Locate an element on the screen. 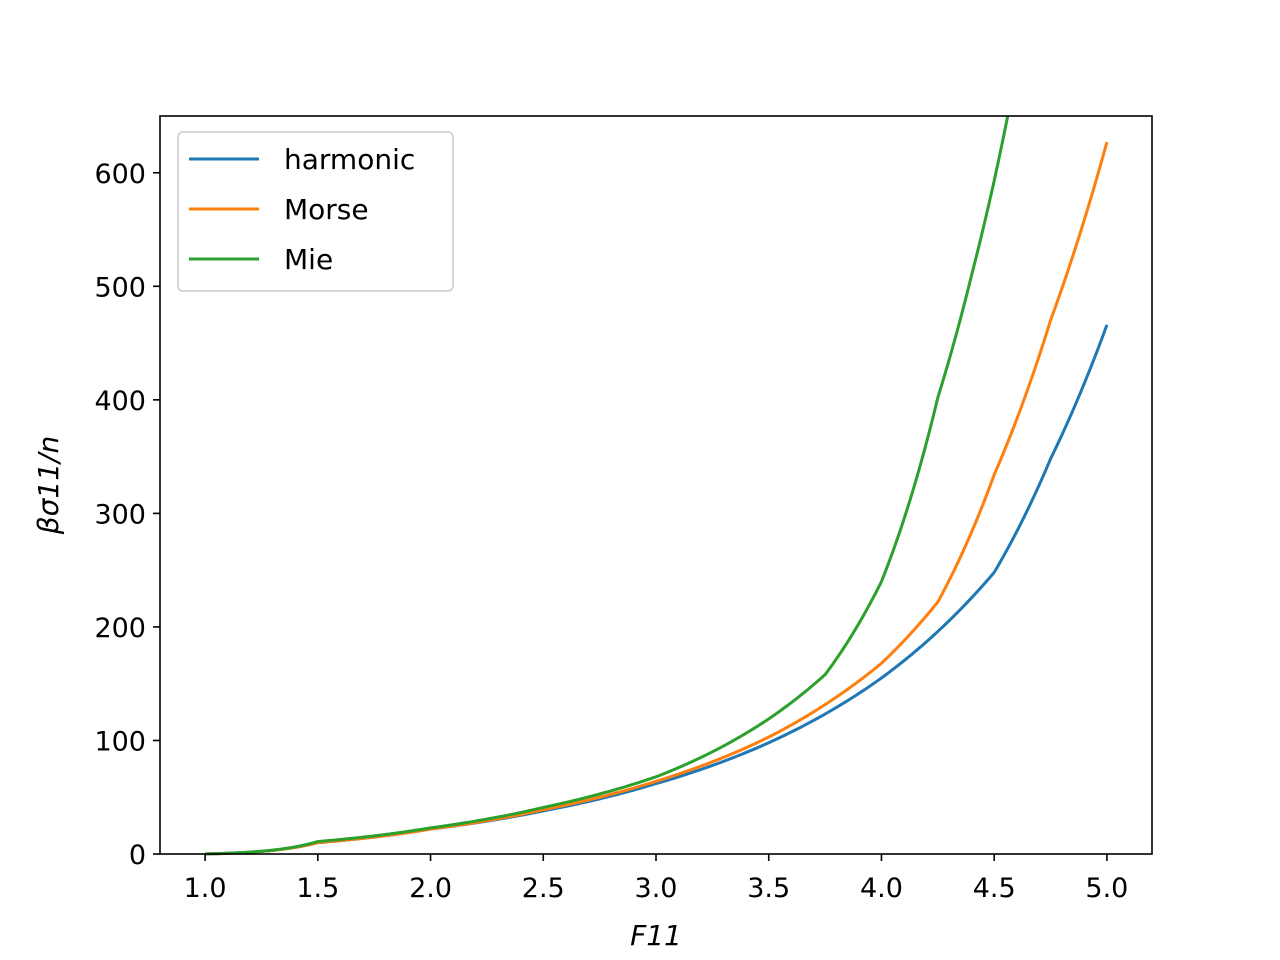 The image size is (1280, 960). legend-box is located at coordinates (315, 211).